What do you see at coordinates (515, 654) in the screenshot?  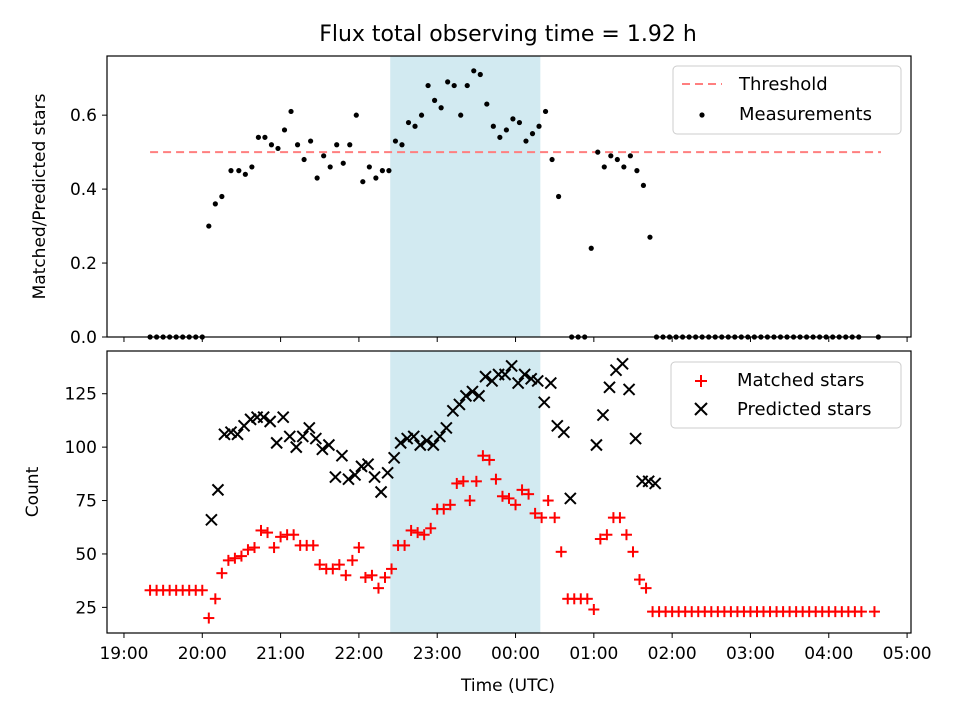 I see `x-tick-label: 00:00` at bounding box center [515, 654].